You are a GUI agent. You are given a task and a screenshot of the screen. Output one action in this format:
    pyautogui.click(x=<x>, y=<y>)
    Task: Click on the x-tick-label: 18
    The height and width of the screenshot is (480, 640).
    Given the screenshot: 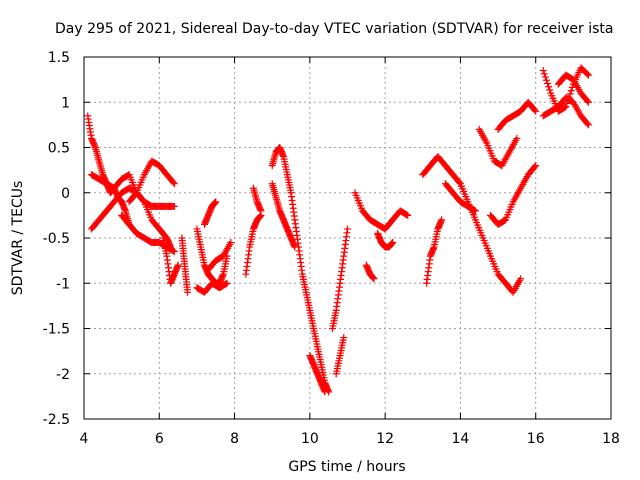 What is the action you would take?
    pyautogui.click(x=611, y=439)
    